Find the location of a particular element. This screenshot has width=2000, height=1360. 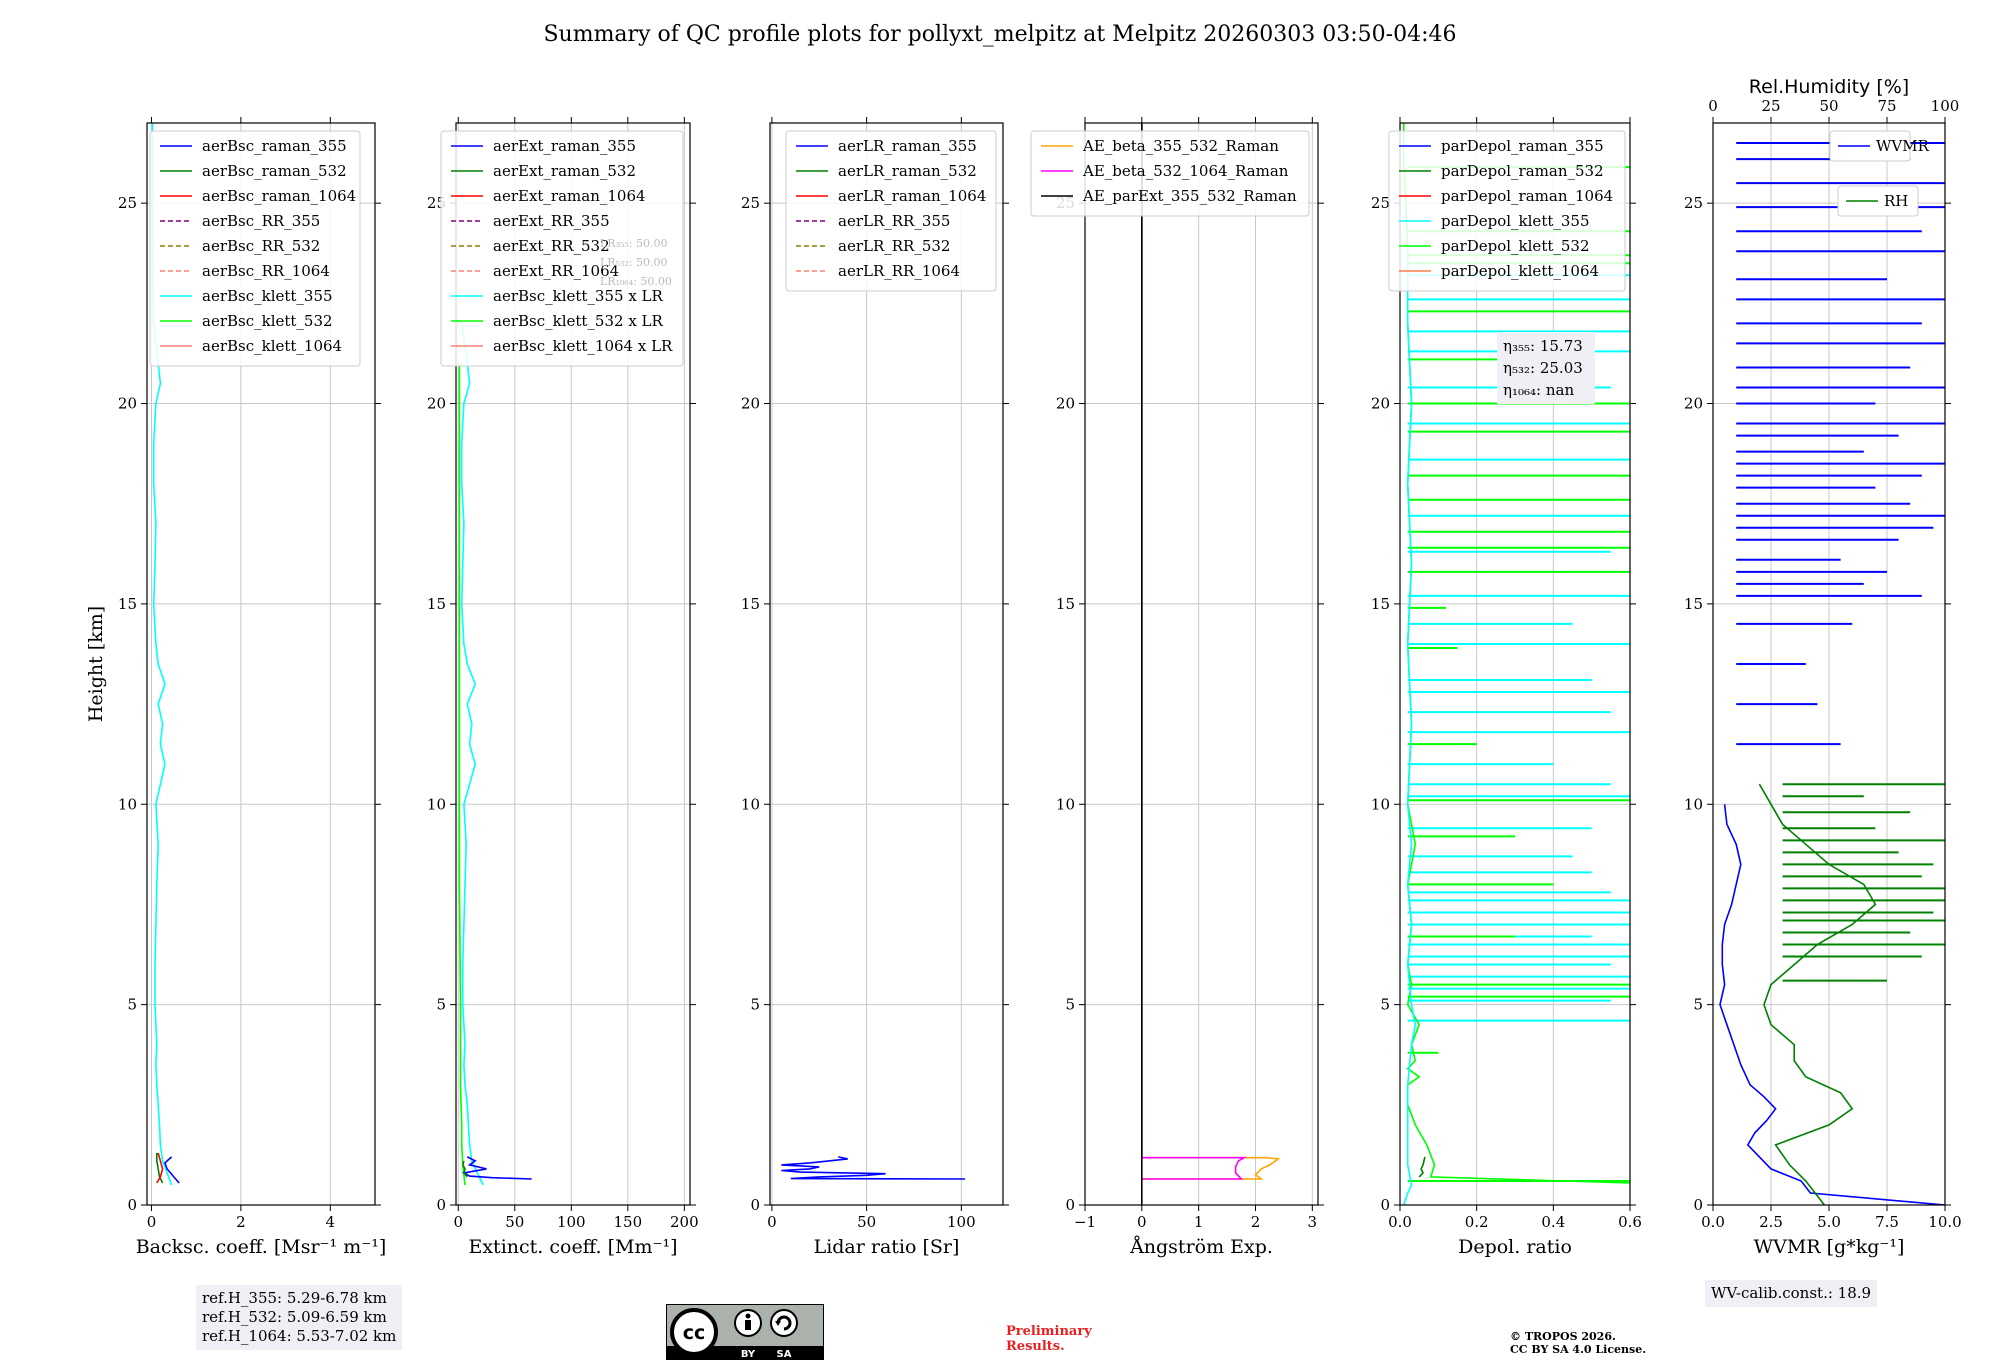

x-tick-label: 0.0 is located at coordinates (1400, 1222).